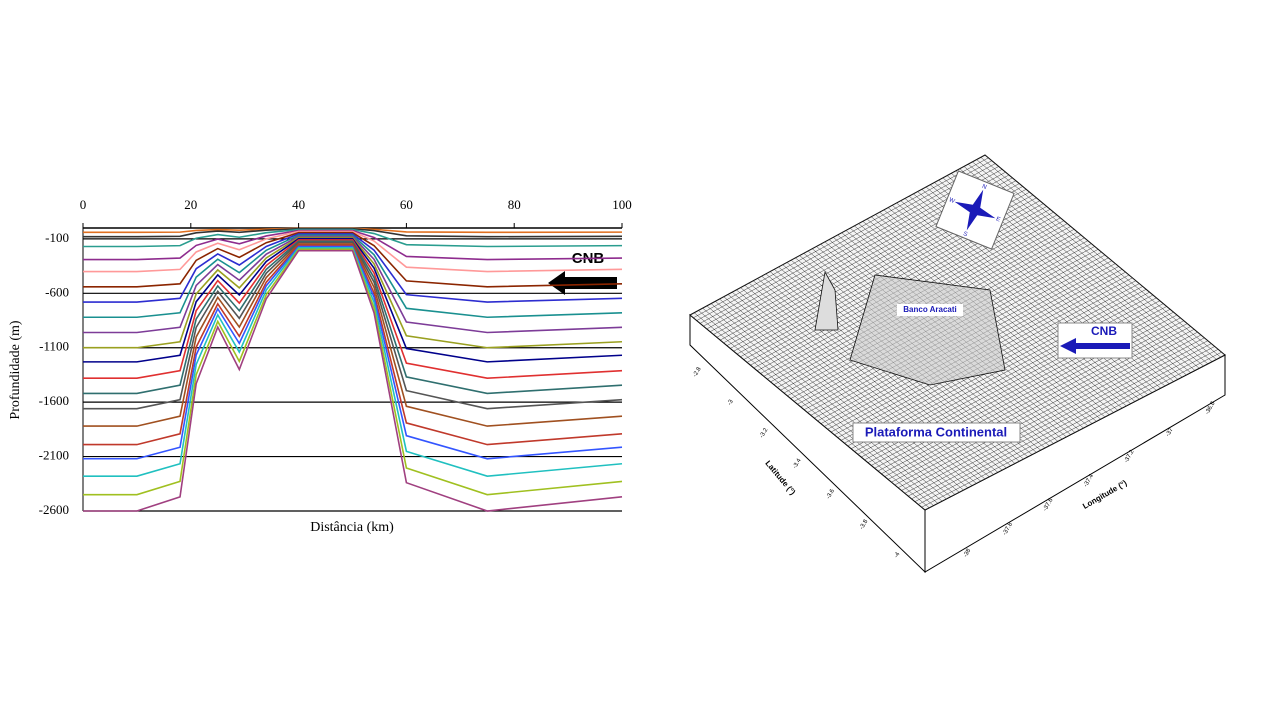  What do you see at coordinates (731, 402) in the screenshot?
I see `latitude-tick-label: -3` at bounding box center [731, 402].